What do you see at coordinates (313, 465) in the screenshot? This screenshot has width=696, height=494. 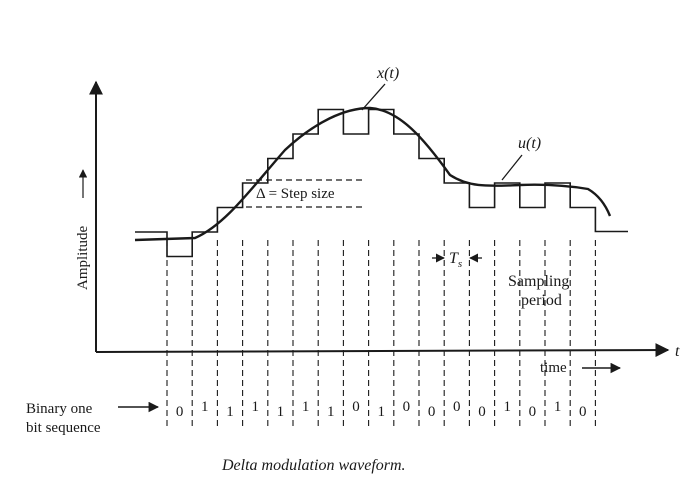 I see `caption: Delta modulation waveform.` at bounding box center [313, 465].